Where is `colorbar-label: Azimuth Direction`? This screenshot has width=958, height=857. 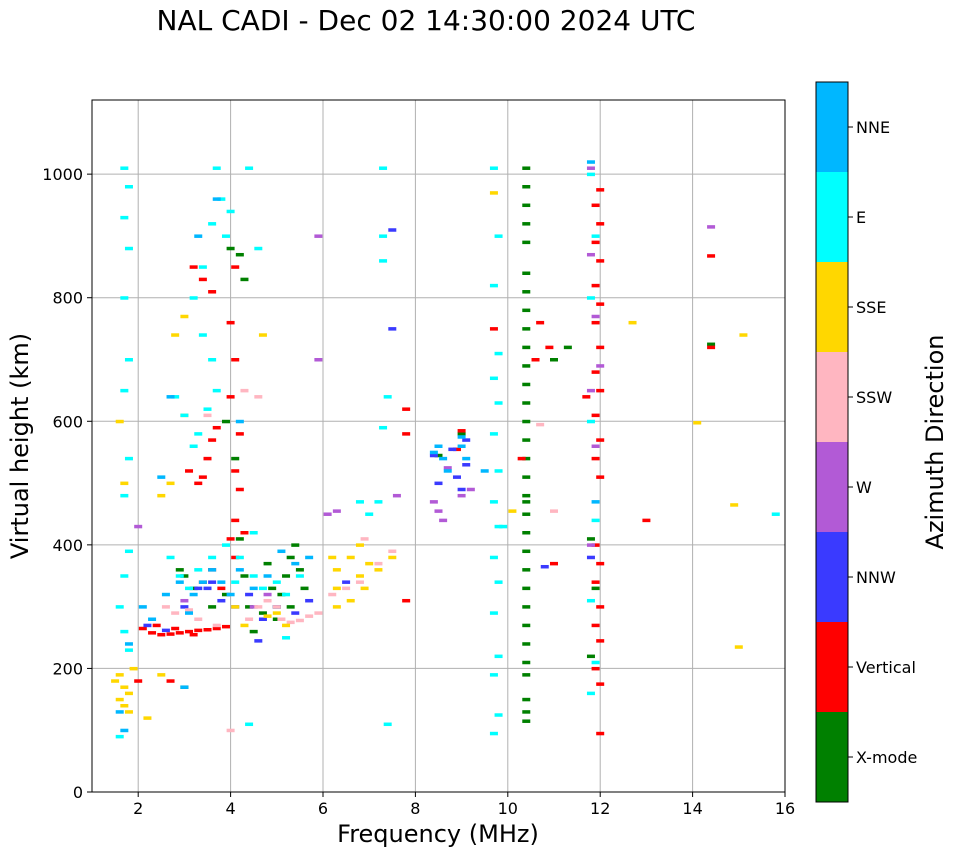 colorbar-label: Azimuth Direction is located at coordinates (935, 442).